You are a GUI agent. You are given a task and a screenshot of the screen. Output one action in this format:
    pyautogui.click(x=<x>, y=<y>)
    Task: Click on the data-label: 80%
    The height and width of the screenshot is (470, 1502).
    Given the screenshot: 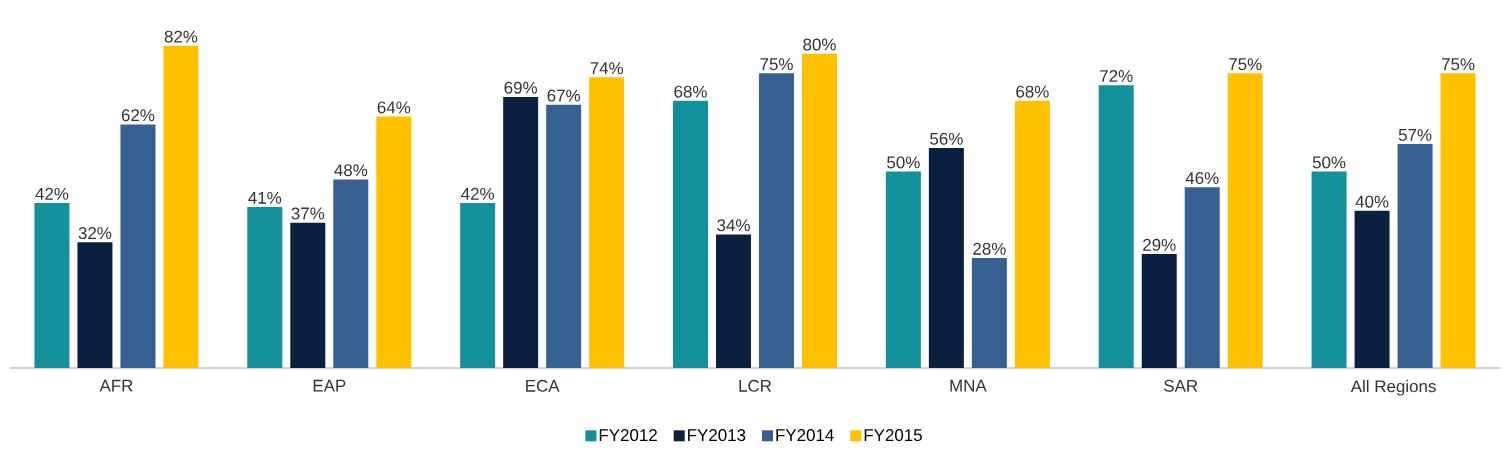 What is the action you would take?
    pyautogui.click(x=819, y=44)
    